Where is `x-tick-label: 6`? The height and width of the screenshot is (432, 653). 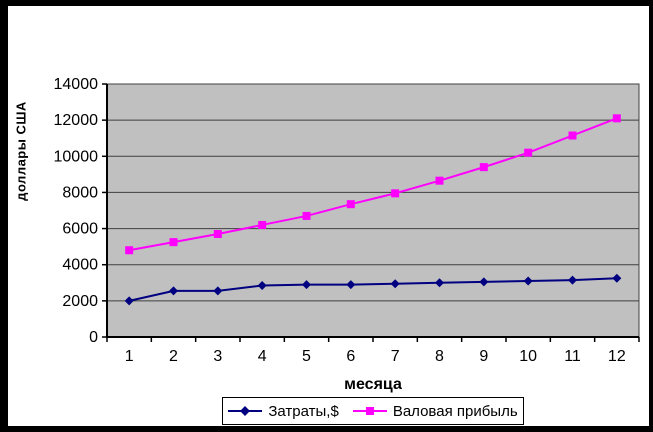 x-tick-label: 6 is located at coordinates (350, 356).